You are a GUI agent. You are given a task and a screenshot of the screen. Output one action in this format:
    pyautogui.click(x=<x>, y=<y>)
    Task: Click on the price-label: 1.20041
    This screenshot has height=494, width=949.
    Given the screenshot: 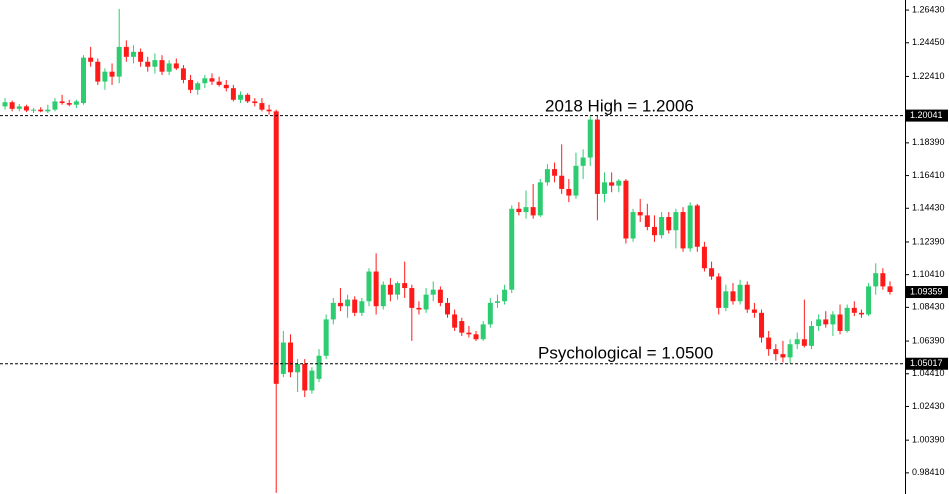 What is the action you would take?
    pyautogui.click(x=926, y=115)
    